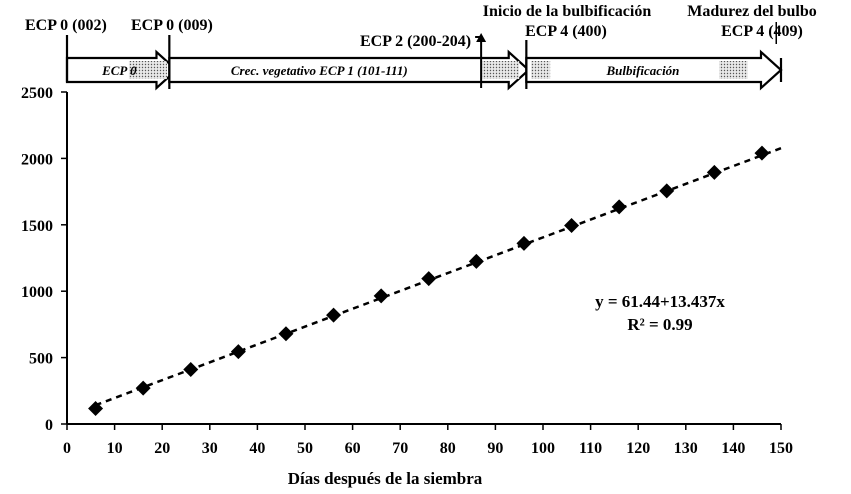  I want to click on stage-arrow-bulbification, so click(654, 70).